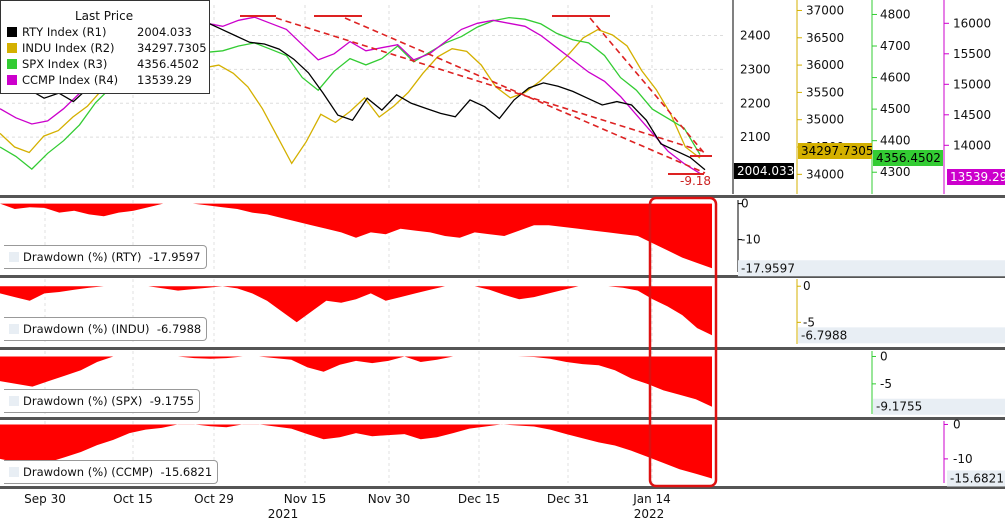 Image resolution: width=1005 pixels, height=523 pixels. What do you see at coordinates (105, 257) in the screenshot?
I see `drawdown-label-rty: Drawdown (%) (RTY) -17.9597` at bounding box center [105, 257].